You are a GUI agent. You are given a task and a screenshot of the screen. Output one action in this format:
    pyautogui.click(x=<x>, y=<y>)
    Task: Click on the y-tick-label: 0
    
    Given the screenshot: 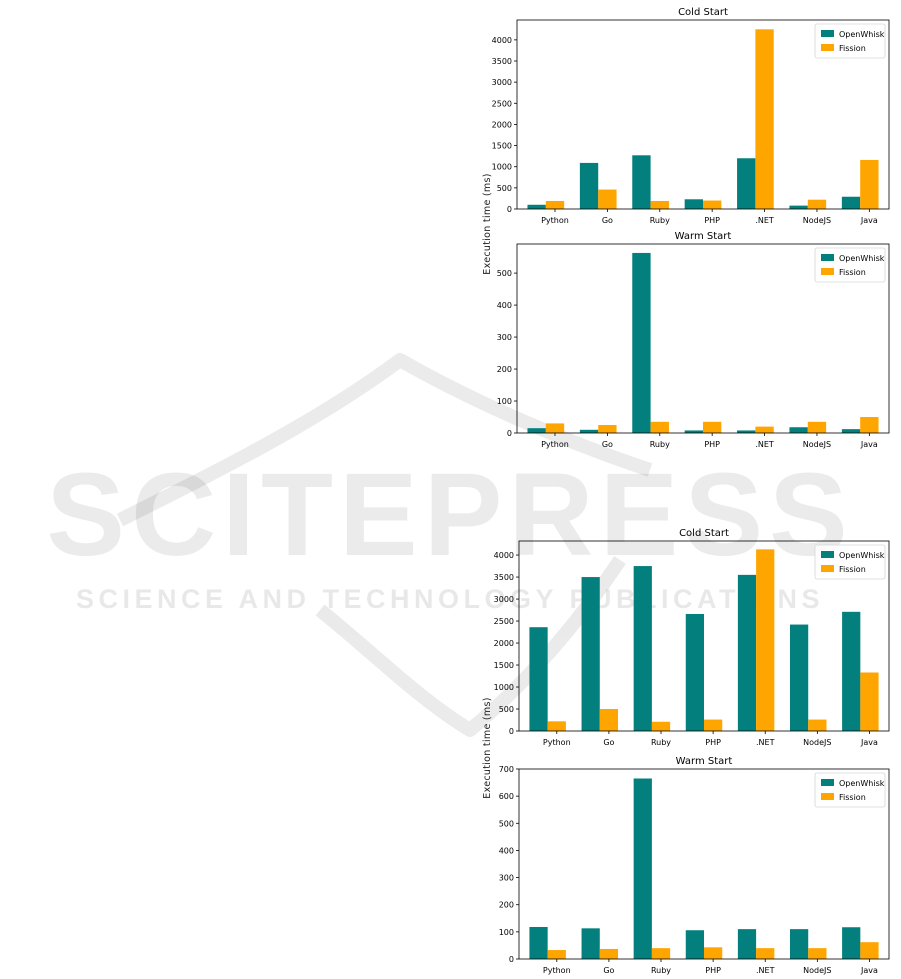 What is the action you would take?
    pyautogui.click(x=509, y=209)
    